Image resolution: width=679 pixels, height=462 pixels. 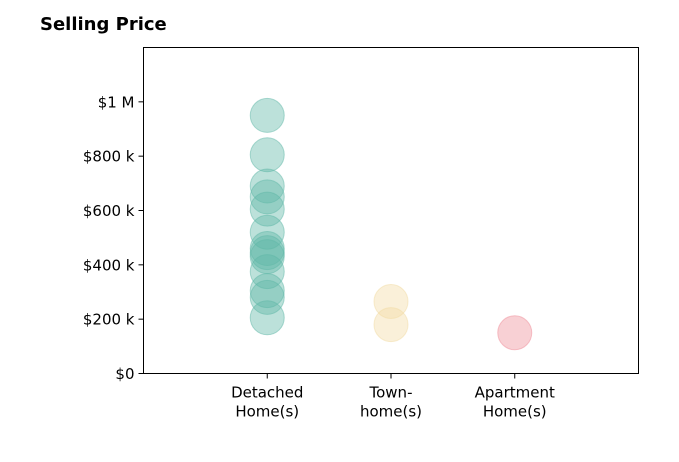 What do you see at coordinates (515, 412) in the screenshot?
I see `x-tick-label-2-1: Home(s)` at bounding box center [515, 412].